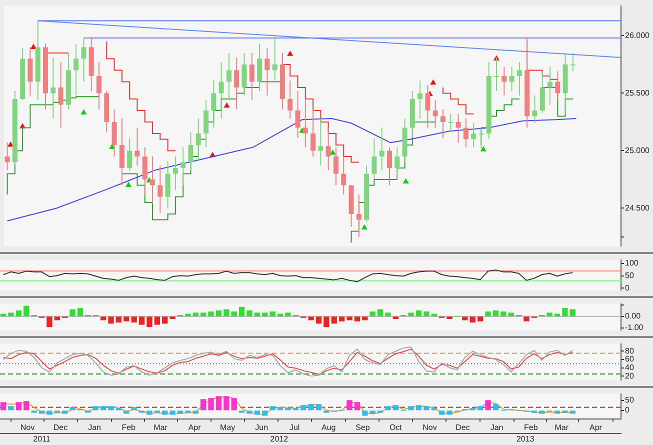 This screenshot has height=445, width=653. Describe the element at coordinates (42, 439) in the screenshot. I see `x2-tick-label: 2011` at that location.